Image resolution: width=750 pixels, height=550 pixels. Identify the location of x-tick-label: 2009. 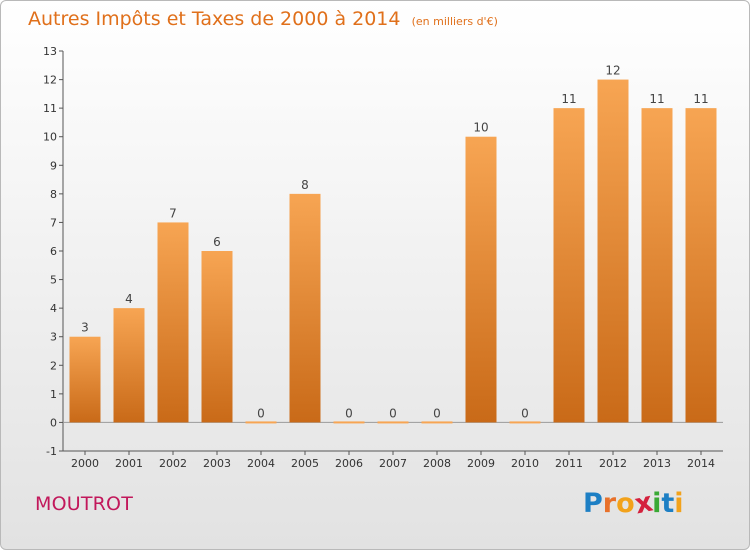
(481, 463).